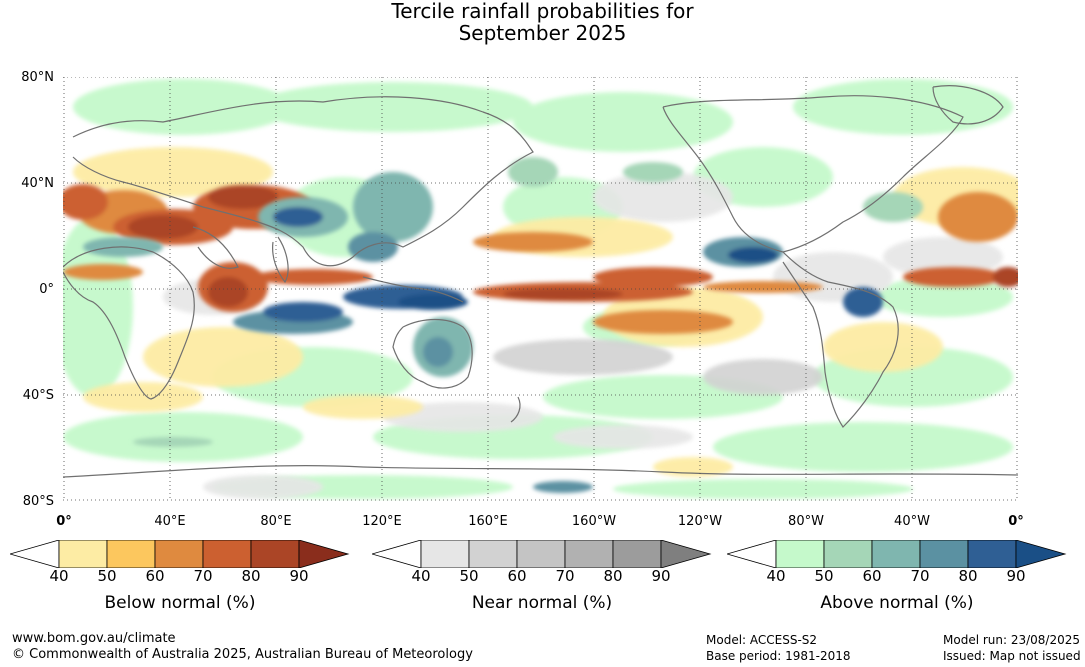  What do you see at coordinates (35, 554) in the screenshot?
I see `below-swatch-under` at bounding box center [35, 554].